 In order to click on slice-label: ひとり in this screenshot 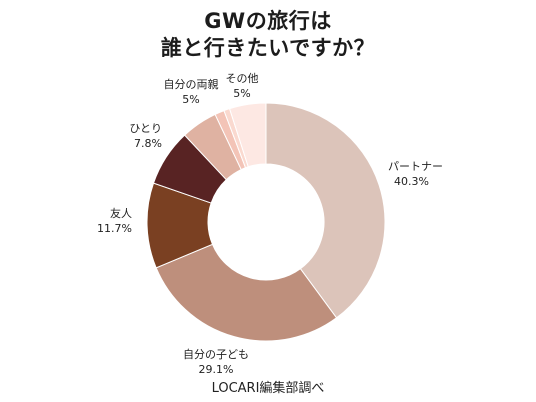, I will do `click(145, 128)`.